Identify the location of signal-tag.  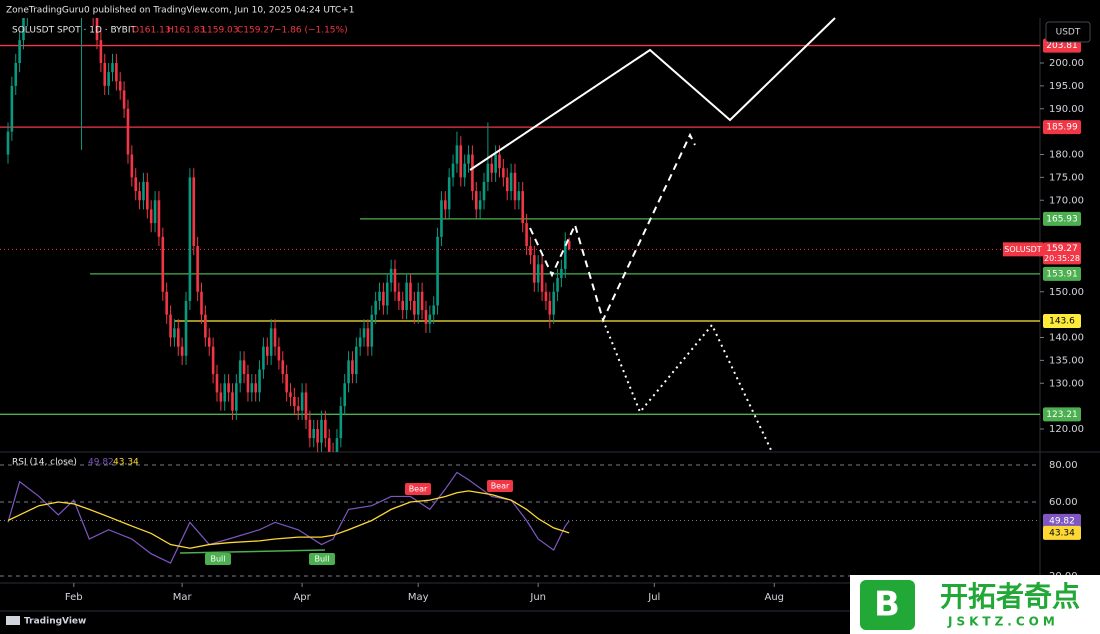
(322, 559).